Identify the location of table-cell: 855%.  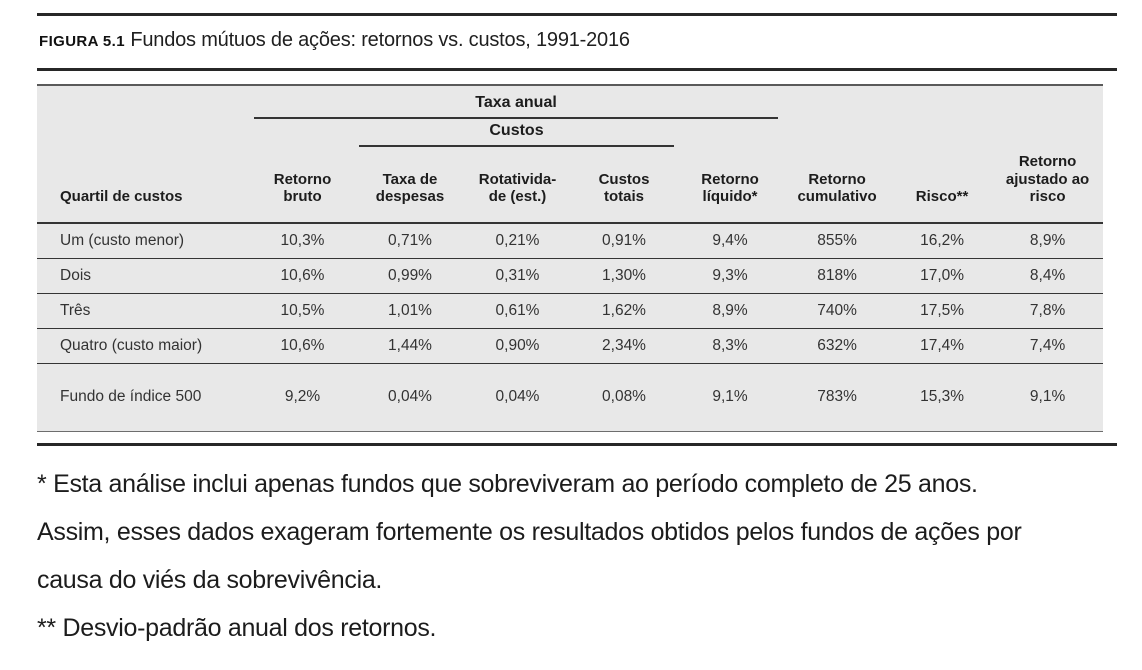
(837, 241).